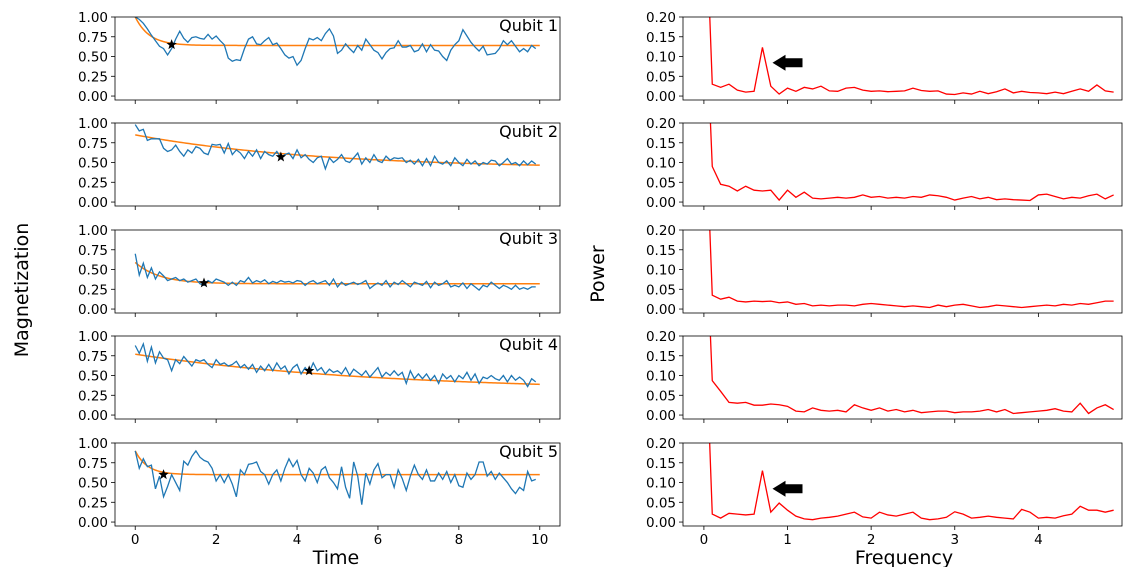 The width and height of the screenshot is (1124, 567). Describe the element at coordinates (871, 540) in the screenshot. I see `right-x-tick-label: 2` at that location.